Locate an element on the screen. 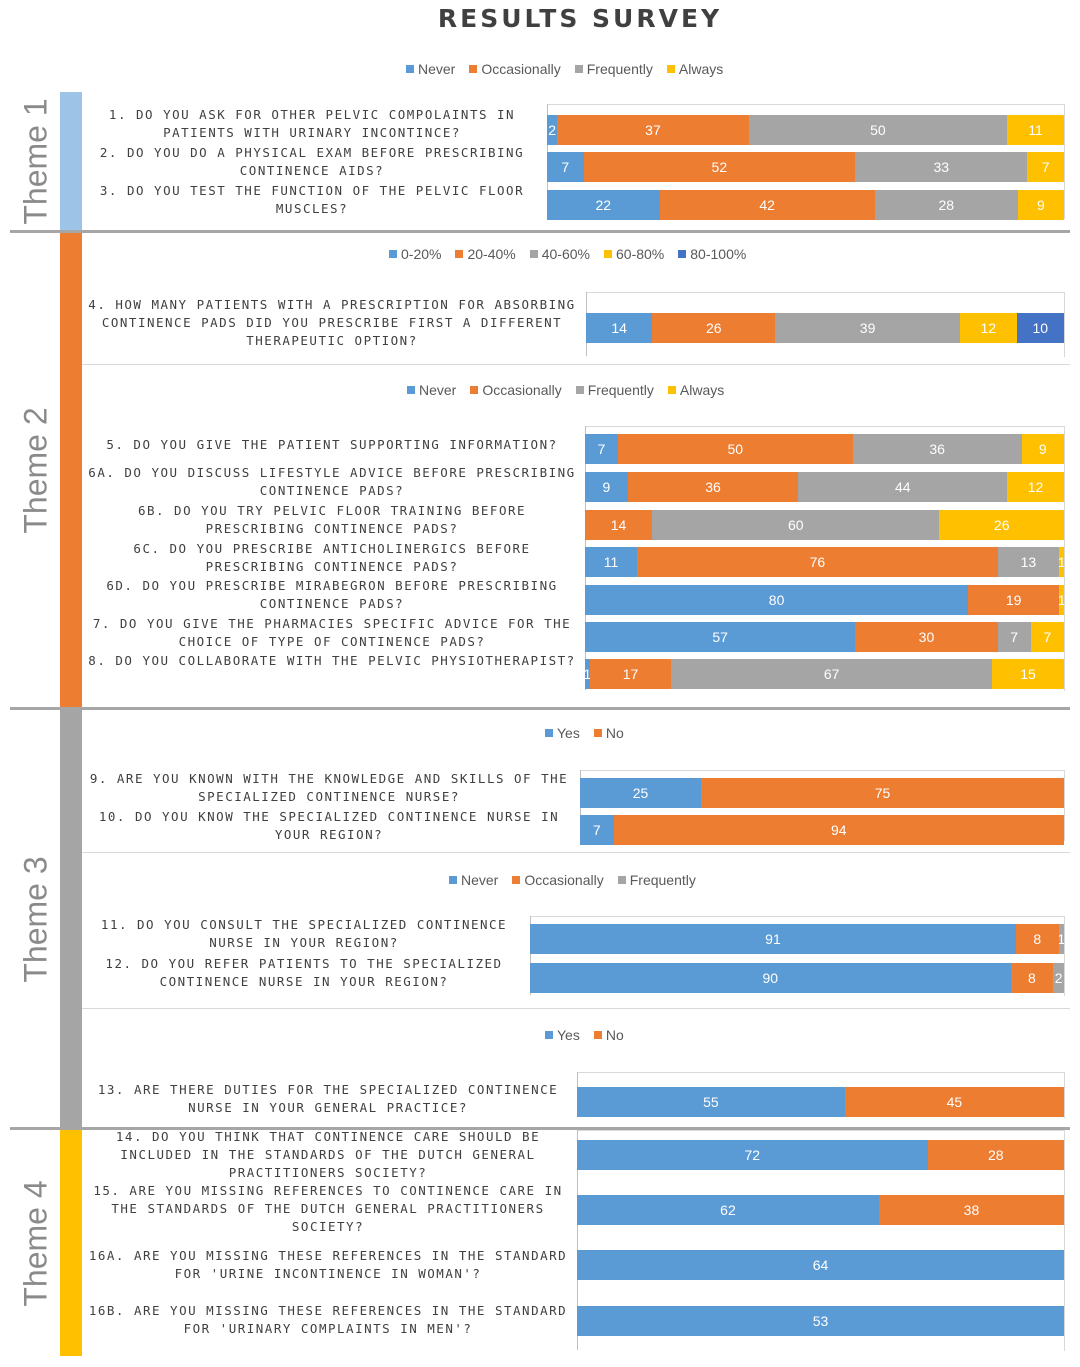  bar-segment: 67 is located at coordinates (832, 674).